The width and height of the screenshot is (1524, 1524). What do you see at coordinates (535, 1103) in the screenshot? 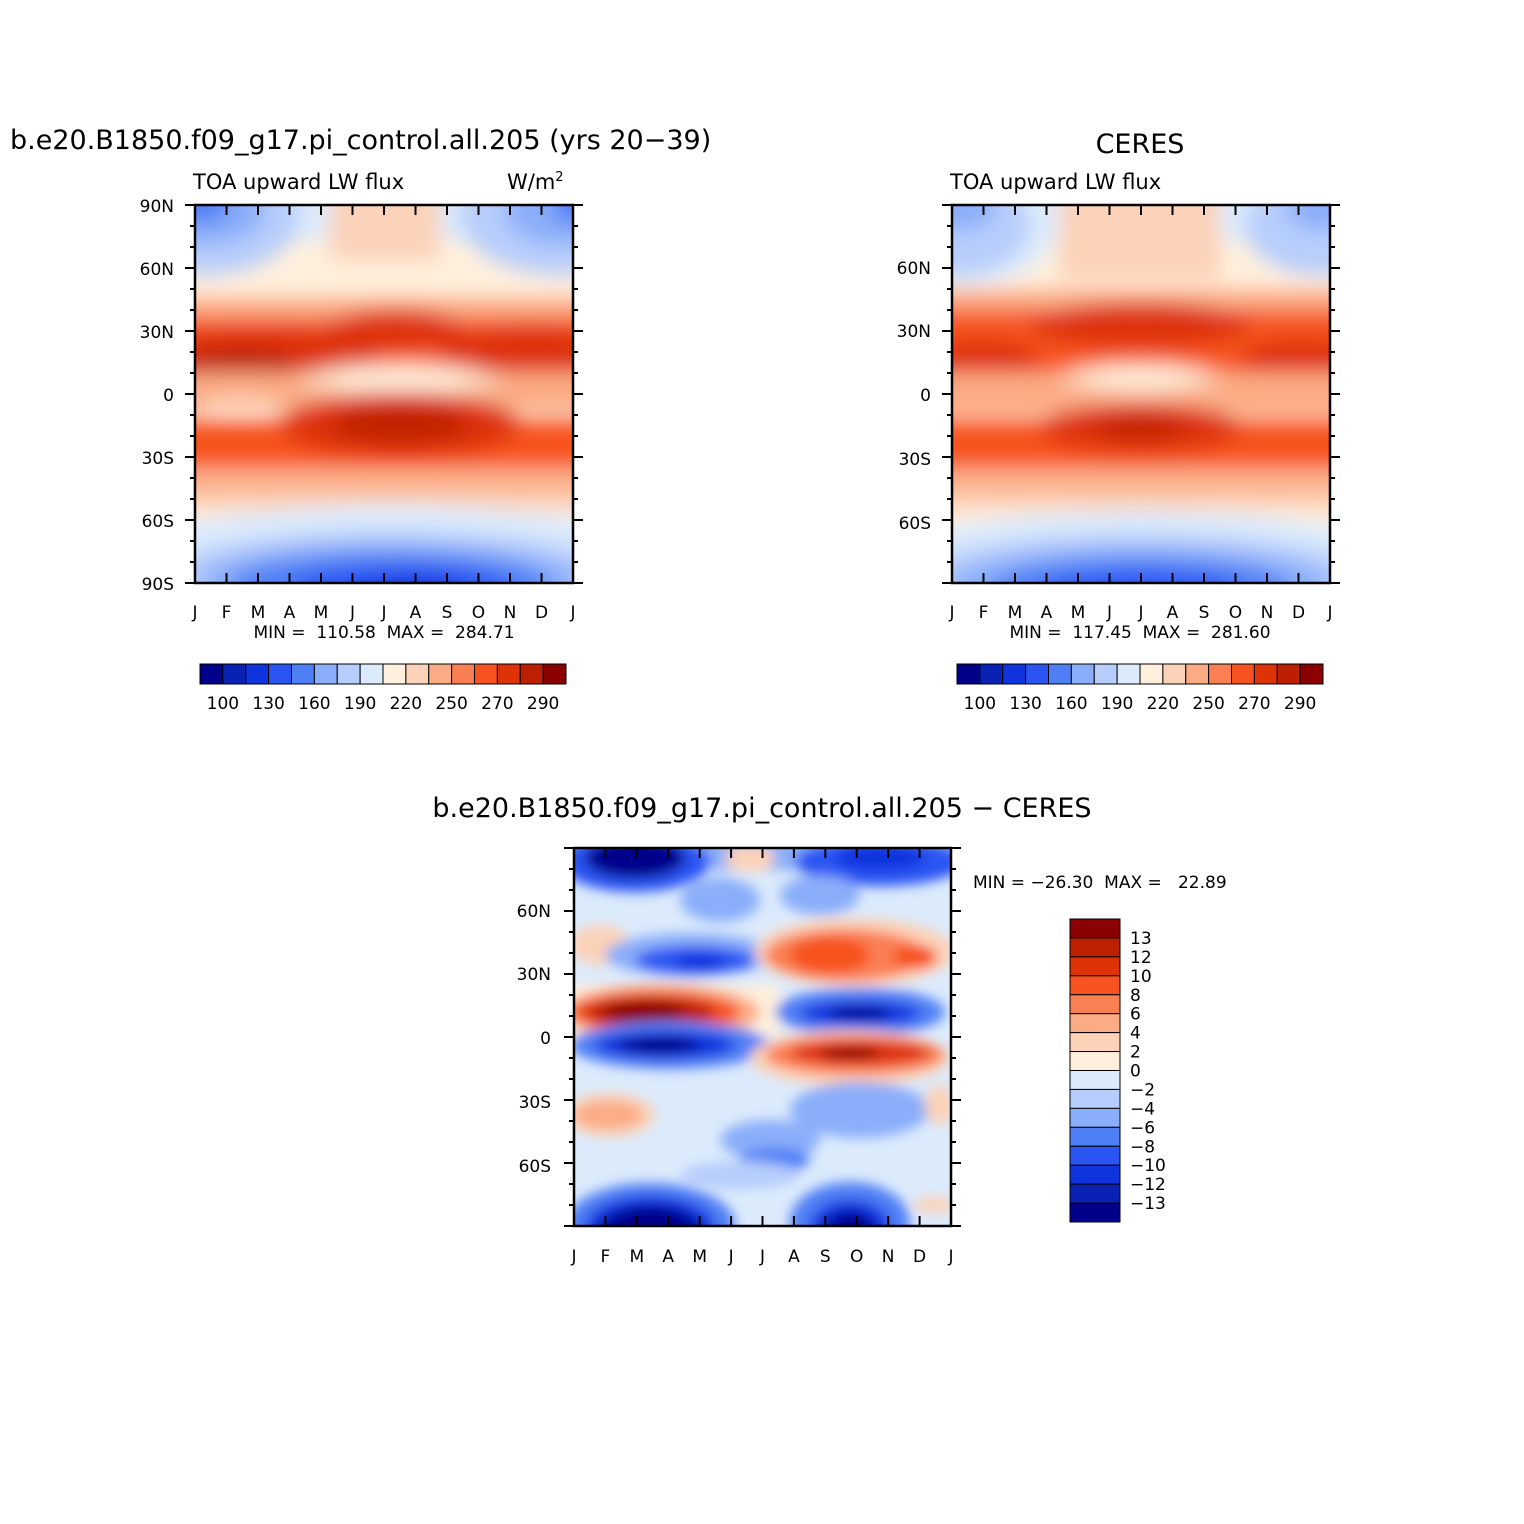
I see `panel-difference-ylabel-30S: 30S` at bounding box center [535, 1103].